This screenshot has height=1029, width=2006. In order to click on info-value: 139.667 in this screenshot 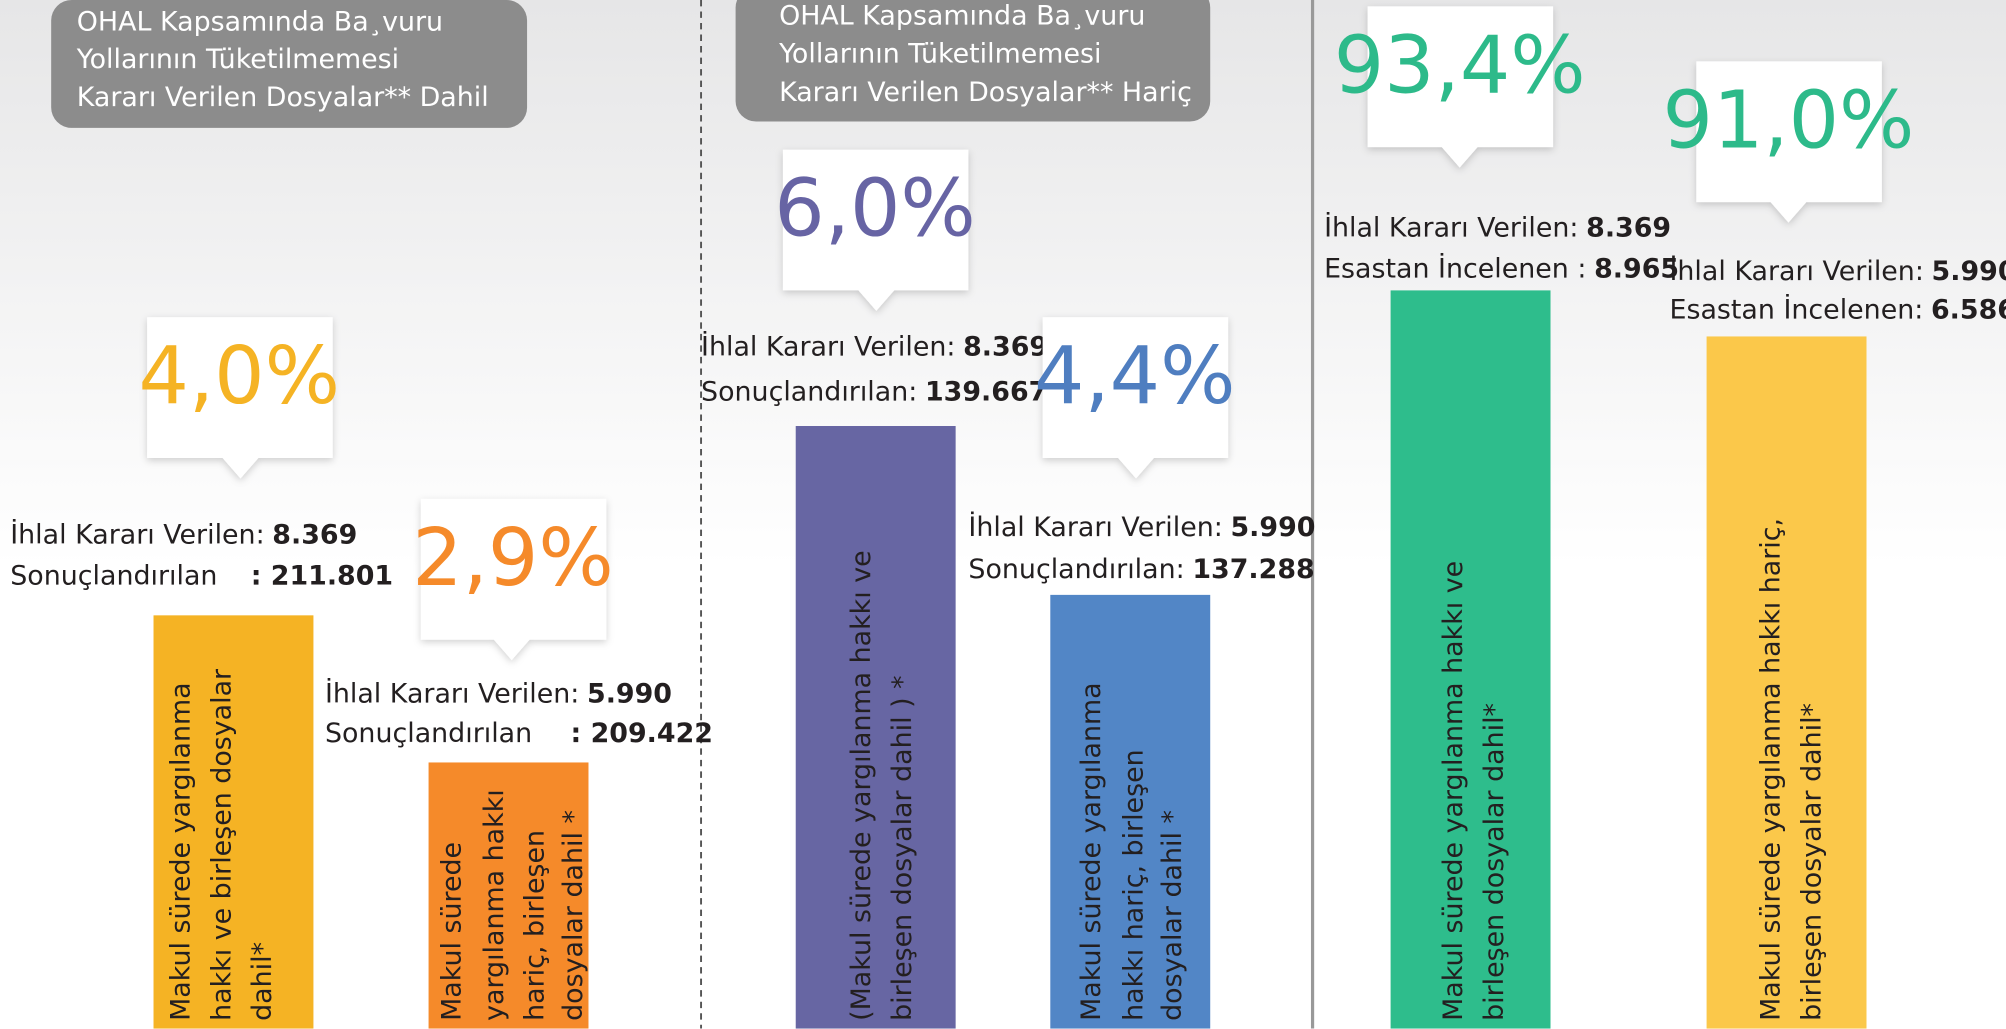, I will do `click(986, 391)`.